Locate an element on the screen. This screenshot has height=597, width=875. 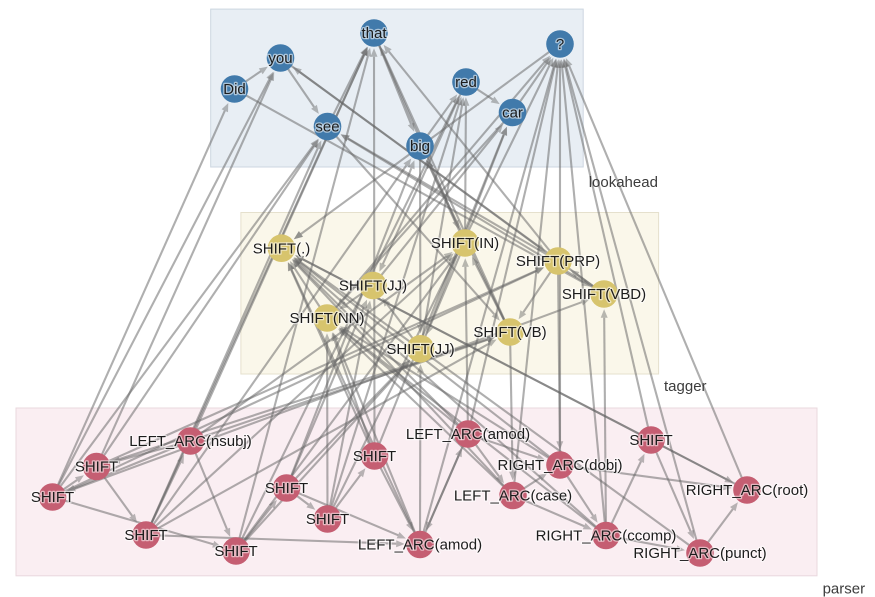
svg-text: SHIFT(.) is located at coordinates (282, 248).